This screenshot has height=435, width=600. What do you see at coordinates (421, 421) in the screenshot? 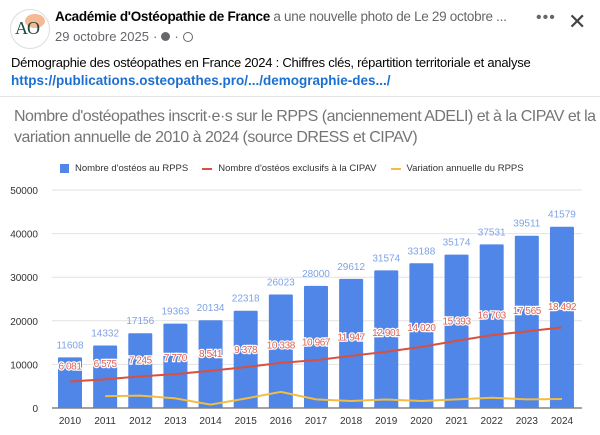
I see `x-tick-label: 2020` at bounding box center [421, 421].